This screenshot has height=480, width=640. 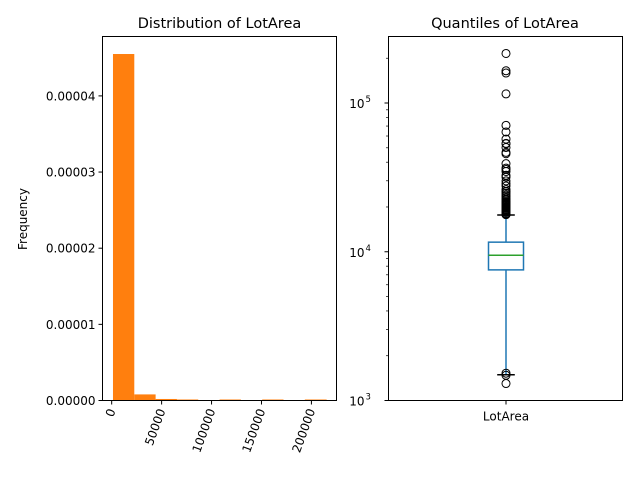 I want to click on boxplot, so click(x=506, y=218).